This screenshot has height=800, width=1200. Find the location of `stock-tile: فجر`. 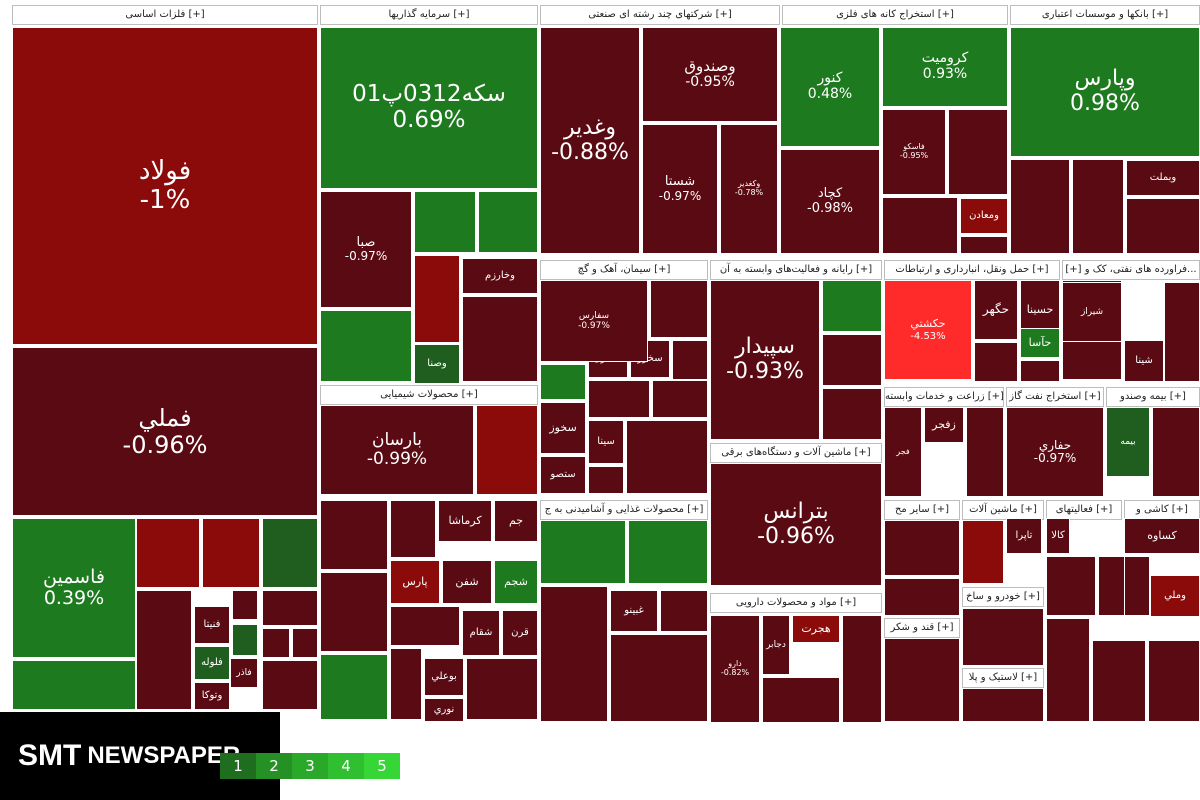

stock-tile: فجر is located at coordinates (903, 452).